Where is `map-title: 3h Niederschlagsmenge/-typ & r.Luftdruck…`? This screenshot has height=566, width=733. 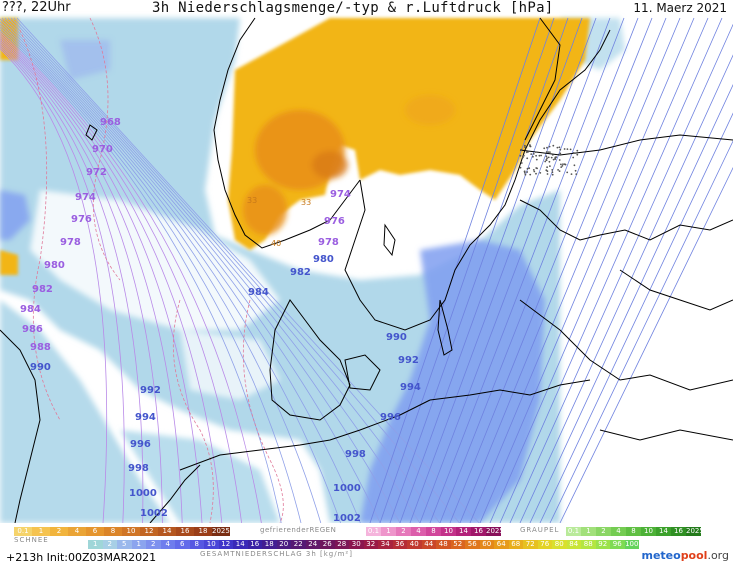 map-title: 3h Niederschlagsmenge/-typ & r.Luftdruck… is located at coordinates (353, 8).